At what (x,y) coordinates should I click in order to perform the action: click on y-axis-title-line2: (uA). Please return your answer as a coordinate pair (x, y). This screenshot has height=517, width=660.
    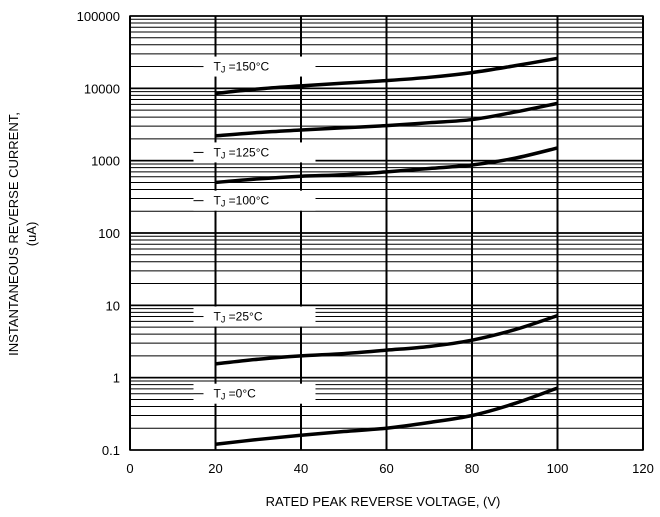
    Looking at the image, I should click on (31, 234).